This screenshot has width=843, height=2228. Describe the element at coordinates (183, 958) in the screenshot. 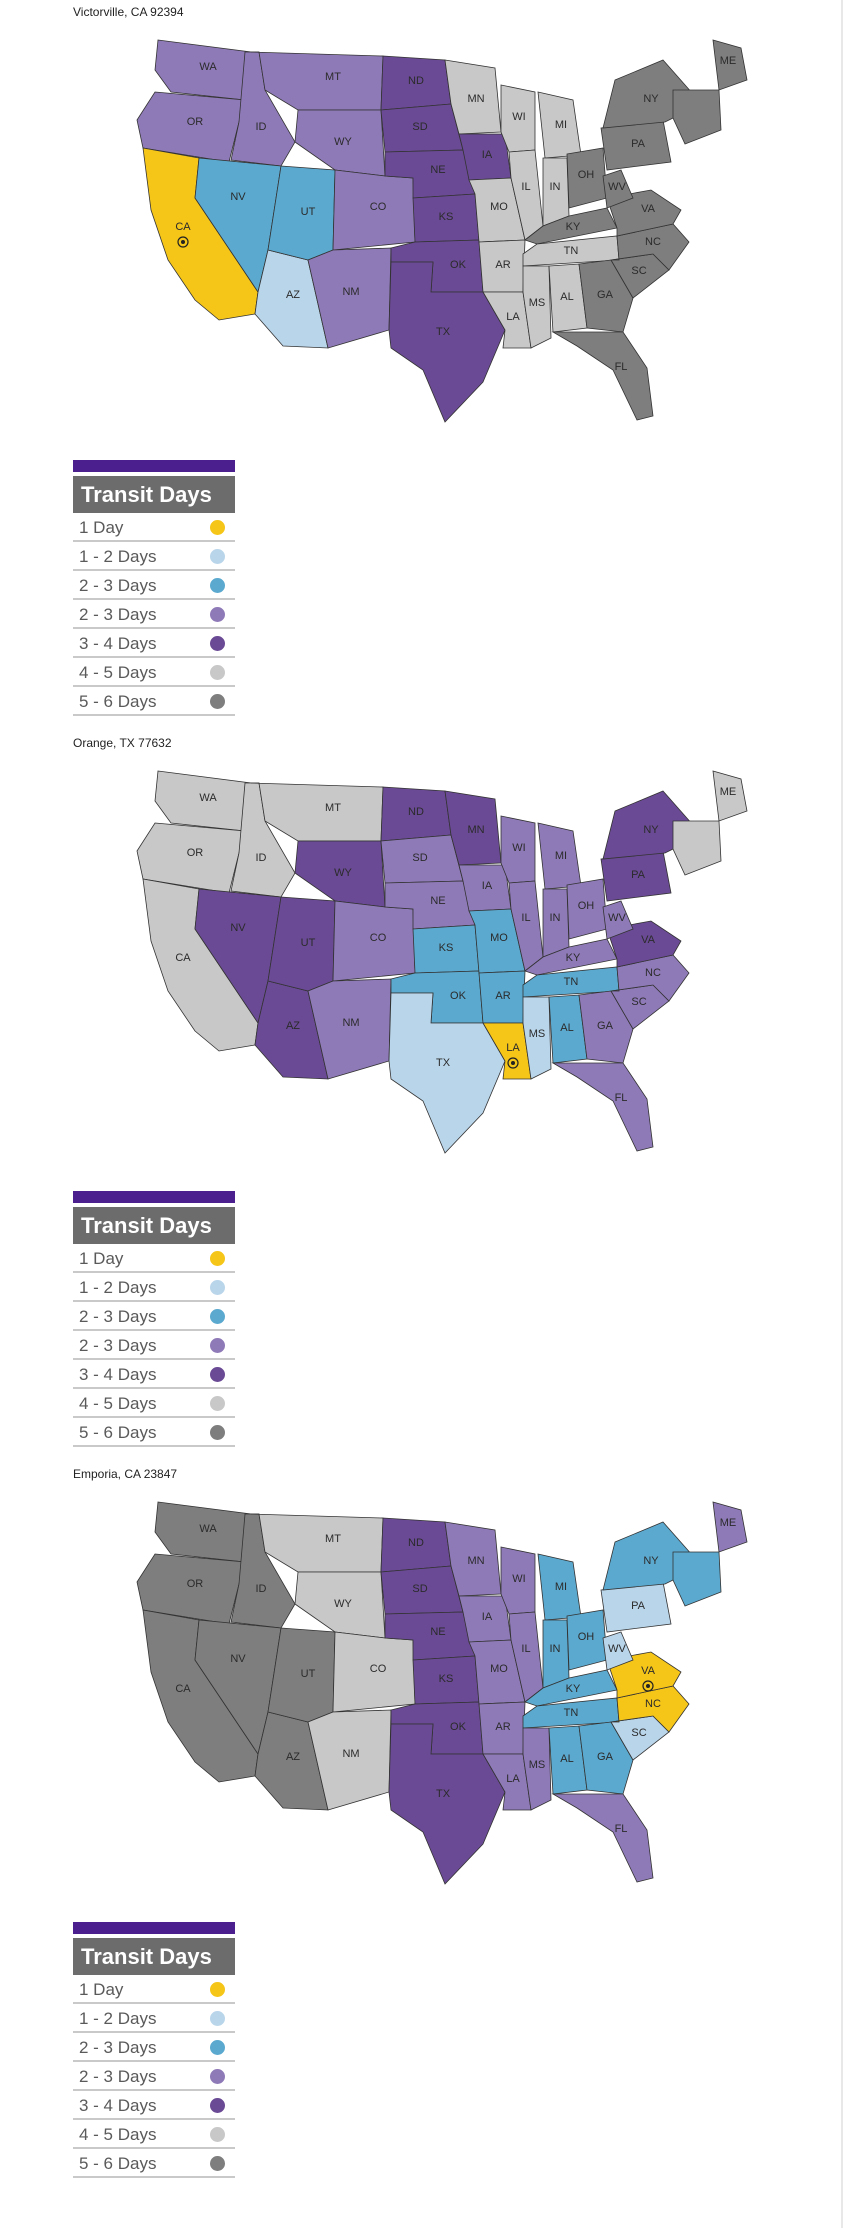

I see `state-label: CA` at that location.